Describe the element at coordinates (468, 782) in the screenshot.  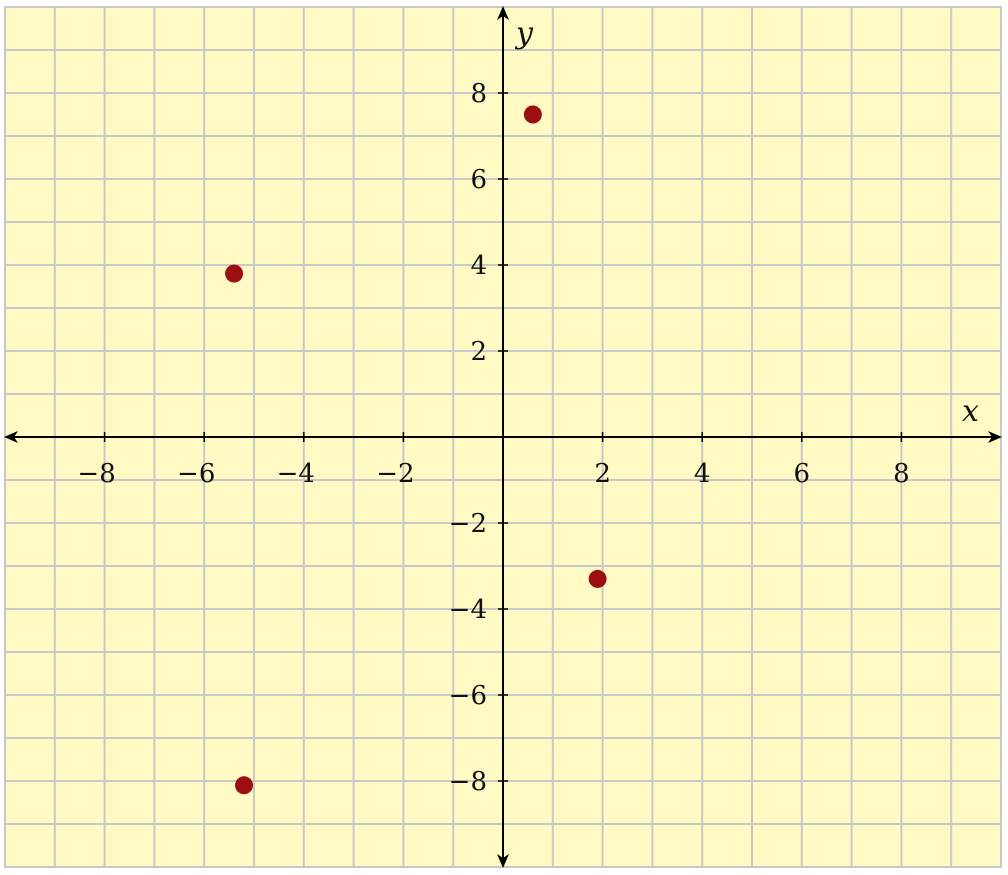
I see `y-tick-label: −8` at that location.